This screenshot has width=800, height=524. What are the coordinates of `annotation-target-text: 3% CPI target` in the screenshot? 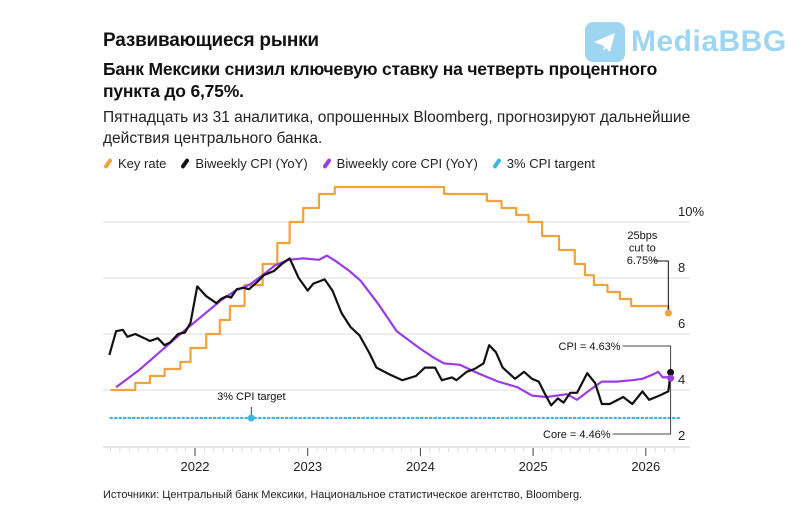 It's located at (251, 397).